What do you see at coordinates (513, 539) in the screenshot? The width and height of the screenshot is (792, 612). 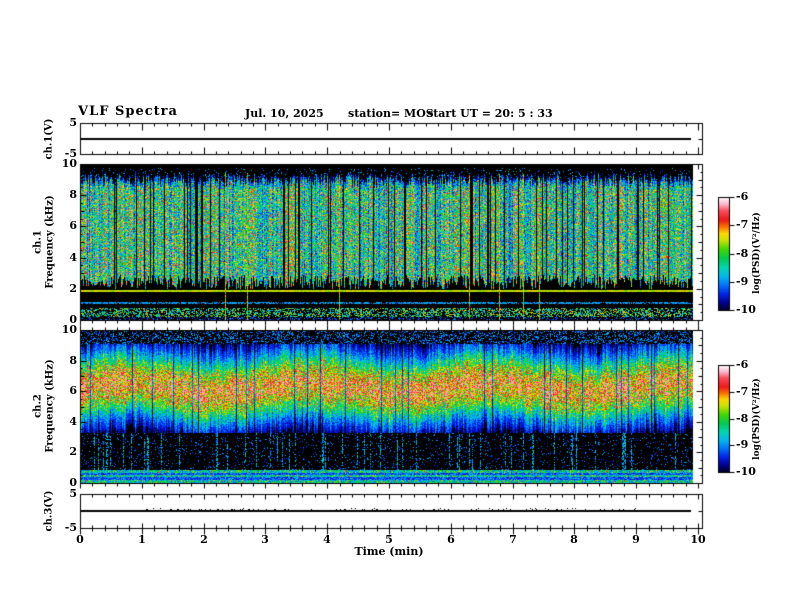 I see `x-tick-label: 7` at bounding box center [513, 539].